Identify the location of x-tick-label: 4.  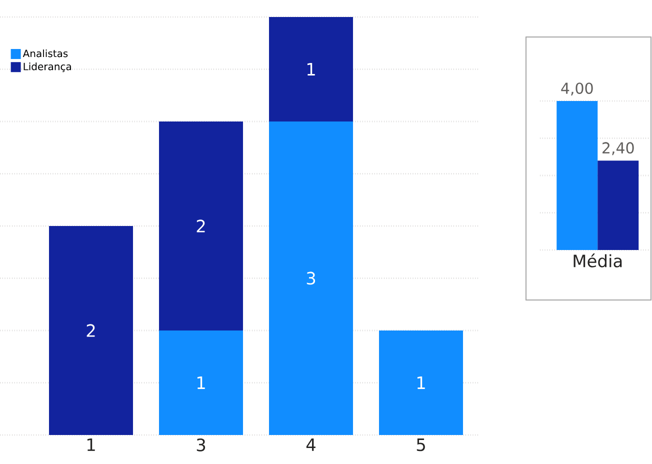
(311, 444).